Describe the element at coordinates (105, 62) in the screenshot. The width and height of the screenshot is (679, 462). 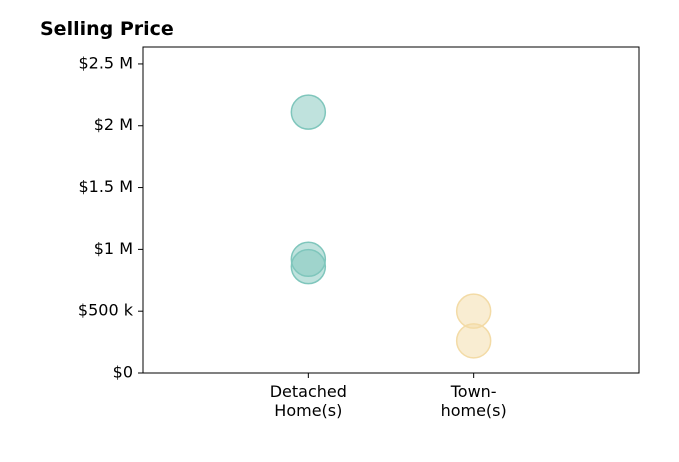
I see `y-tick-label: $2.5 M` at that location.